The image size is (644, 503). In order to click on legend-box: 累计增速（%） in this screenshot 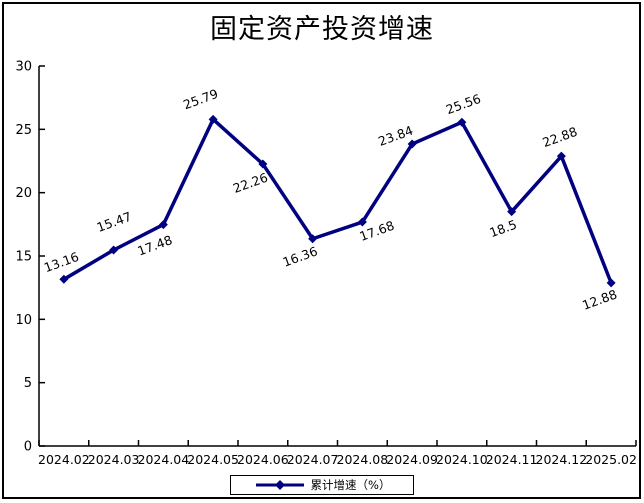, I will do `click(322, 485)`.